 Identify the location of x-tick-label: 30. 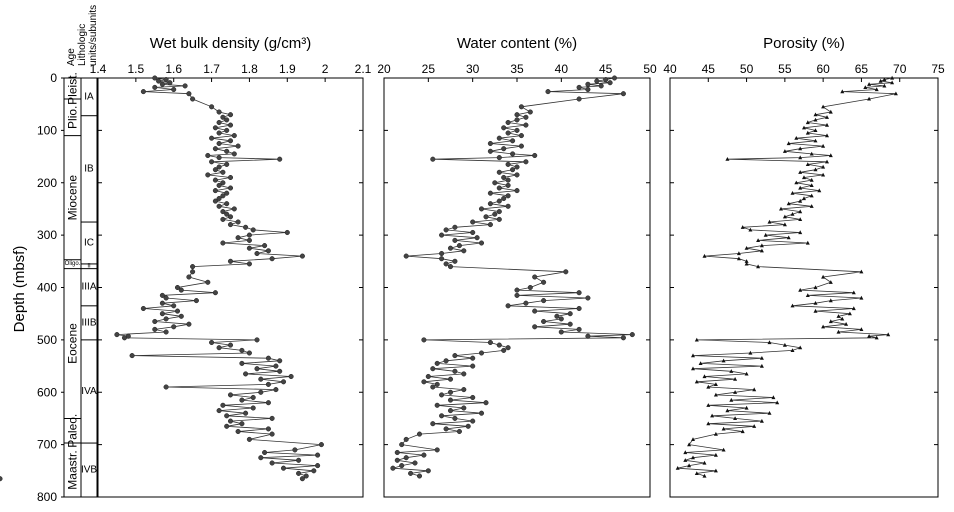
(473, 69).